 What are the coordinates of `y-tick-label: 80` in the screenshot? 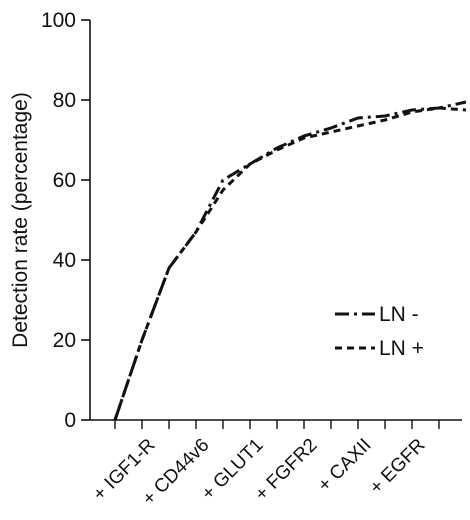 It's located at (64, 100).